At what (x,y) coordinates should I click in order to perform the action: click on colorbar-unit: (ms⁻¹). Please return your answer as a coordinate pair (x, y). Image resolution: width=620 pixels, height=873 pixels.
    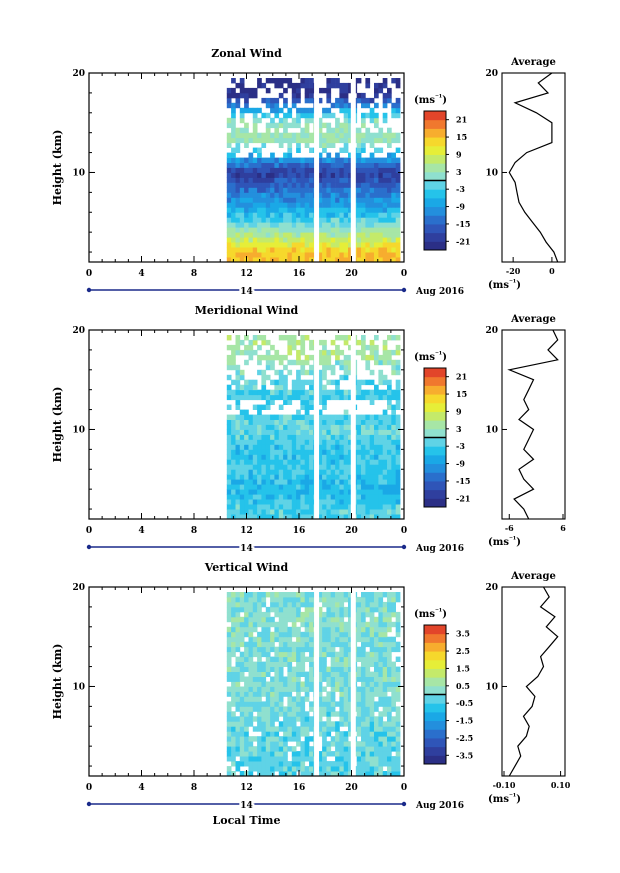
    Looking at the image, I should click on (430, 613).